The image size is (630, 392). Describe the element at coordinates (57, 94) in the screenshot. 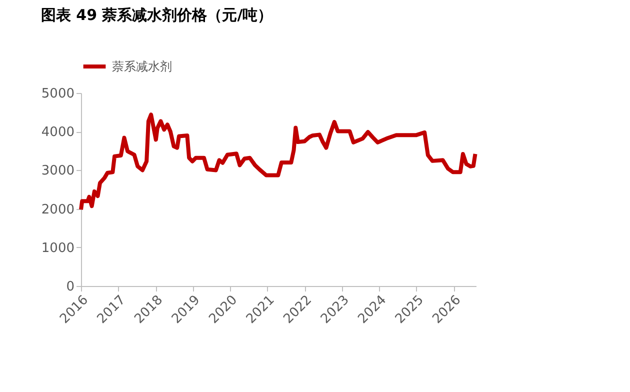

I see `y-tick-label: 5000` at that location.